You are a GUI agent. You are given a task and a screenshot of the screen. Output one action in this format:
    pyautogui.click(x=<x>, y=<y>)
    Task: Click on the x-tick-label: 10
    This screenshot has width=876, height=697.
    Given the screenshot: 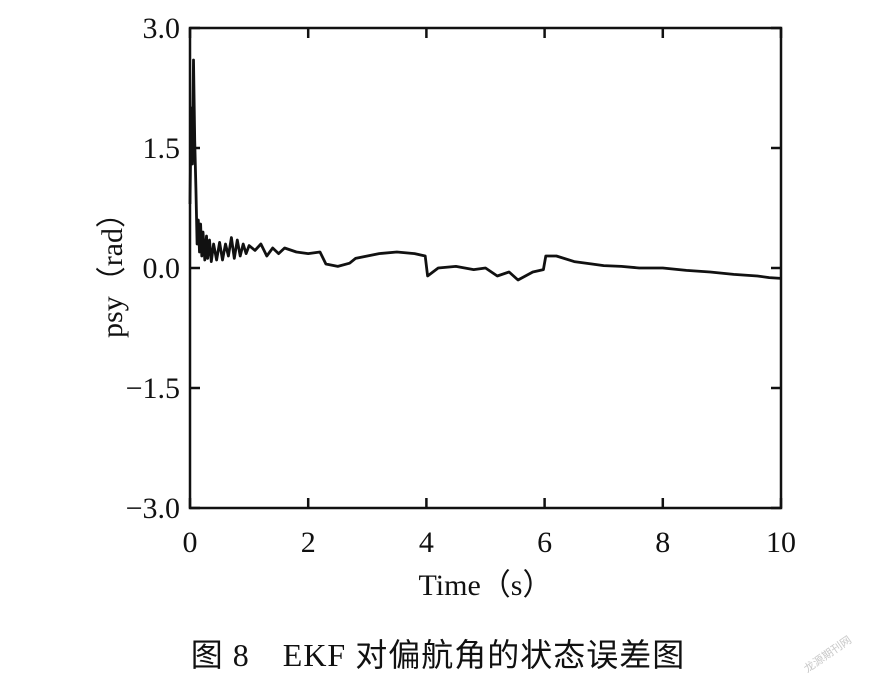 What is the action you would take?
    pyautogui.click(x=781, y=542)
    